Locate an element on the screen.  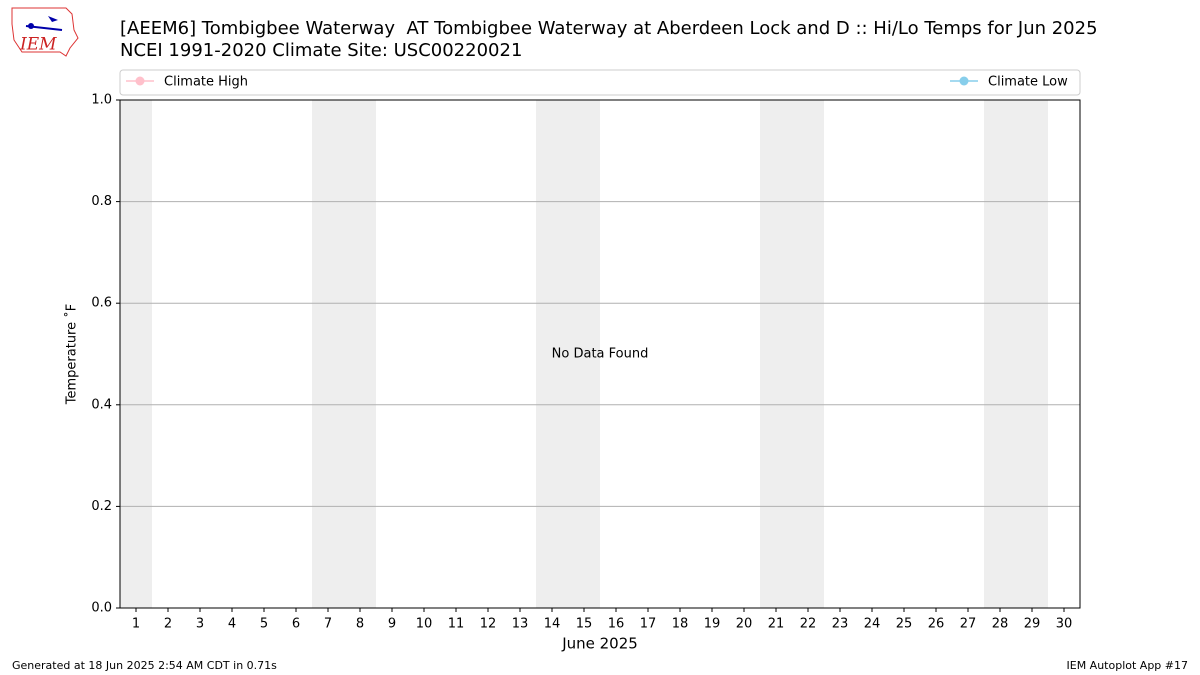
x-tick-label: 29 is located at coordinates (1032, 624).